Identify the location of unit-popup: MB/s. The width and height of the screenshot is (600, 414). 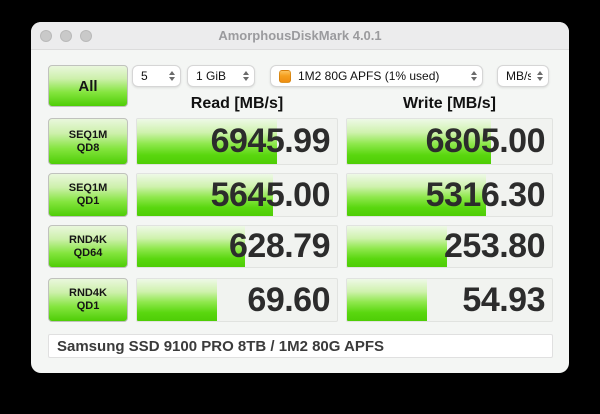
(523, 76).